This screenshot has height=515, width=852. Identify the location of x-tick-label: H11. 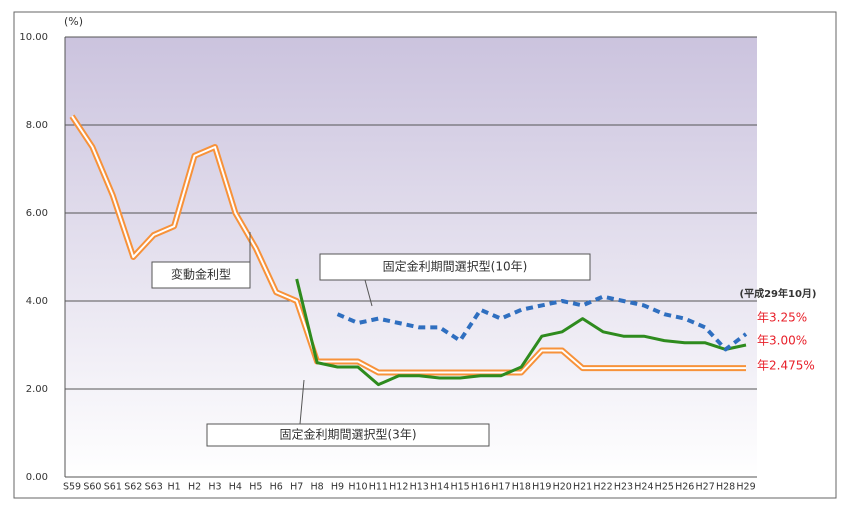
(378, 487).